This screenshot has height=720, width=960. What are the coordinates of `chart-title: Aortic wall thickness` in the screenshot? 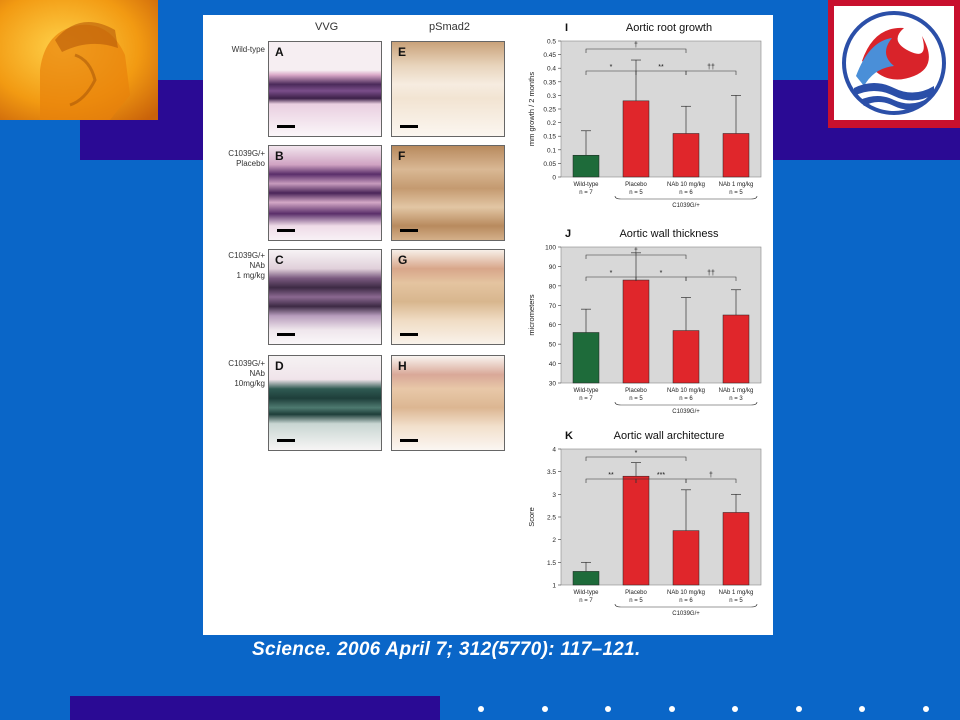 It's located at (669, 234).